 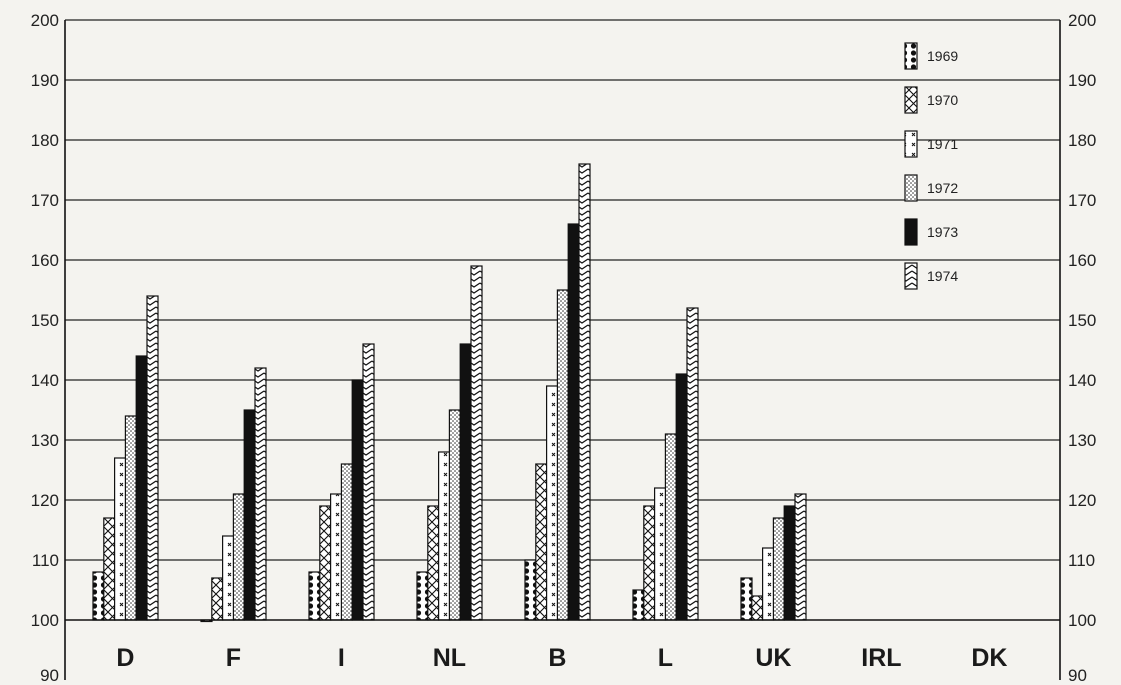 What do you see at coordinates (942, 56) in the screenshot?
I see `legend-label: 1969` at bounding box center [942, 56].